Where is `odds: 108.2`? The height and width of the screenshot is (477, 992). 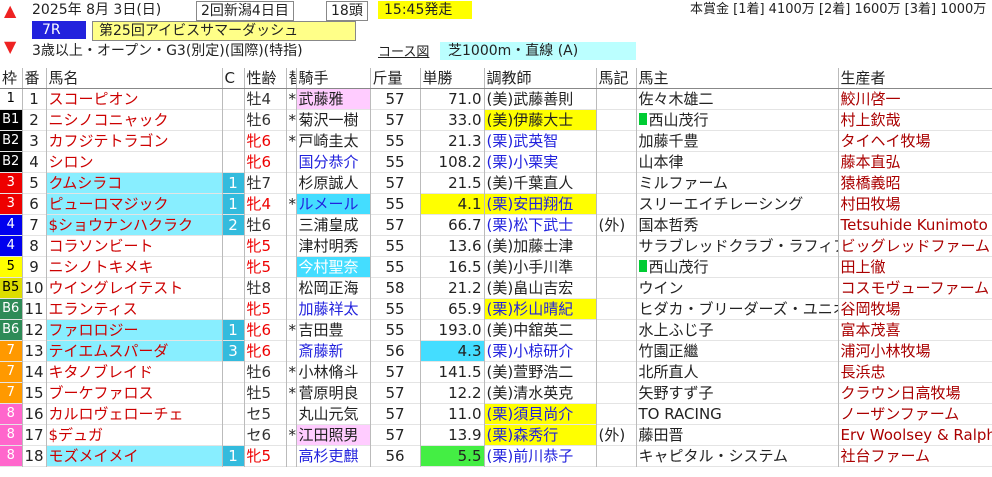 odds: 108.2 is located at coordinates (452, 162).